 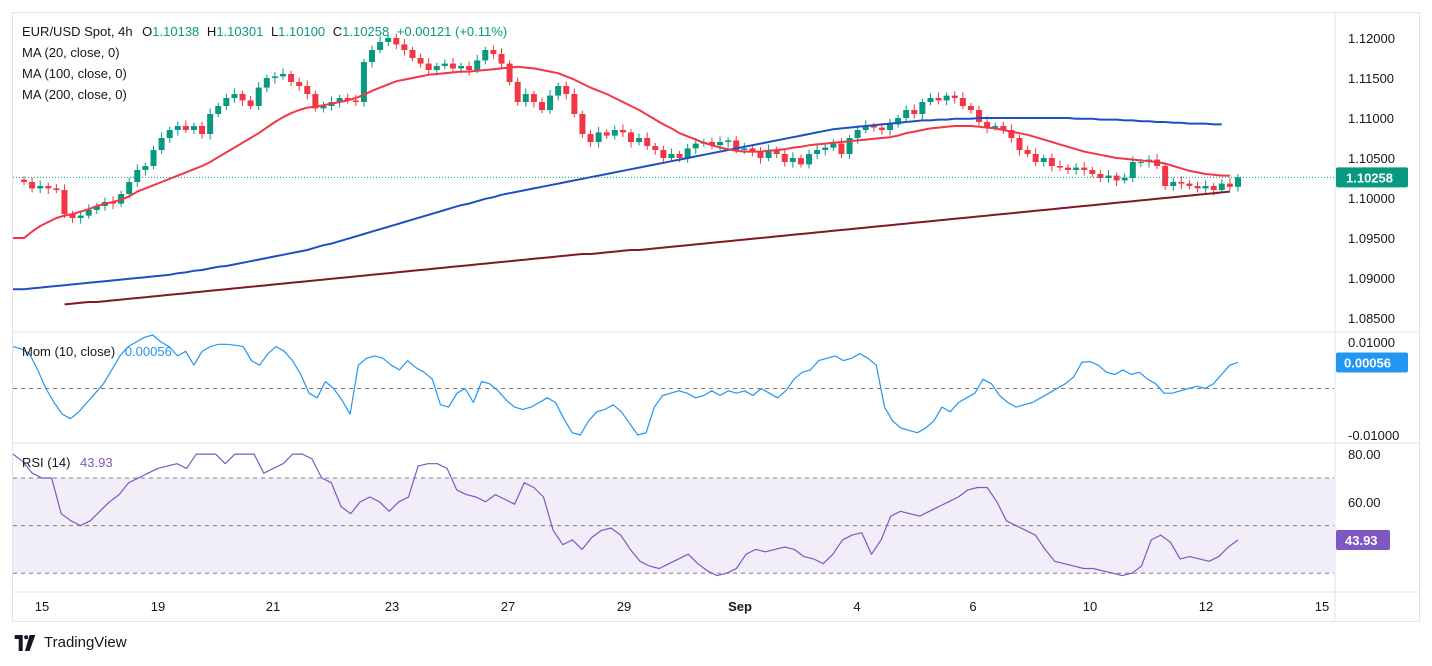 I want to click on time-axis-tick: 6, so click(x=972, y=606).